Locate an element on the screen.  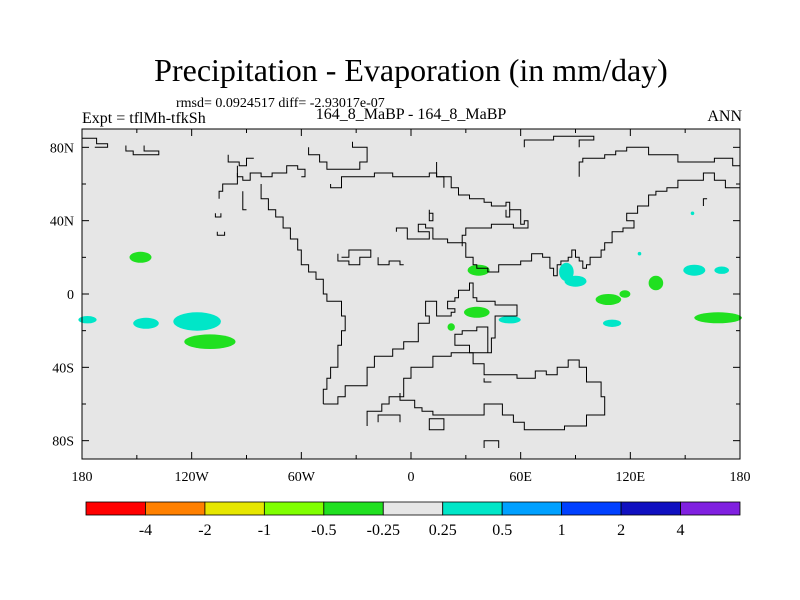
chart-subtitle: 164_8_MaBP - 164_8_MaBP is located at coordinates (411, 114).